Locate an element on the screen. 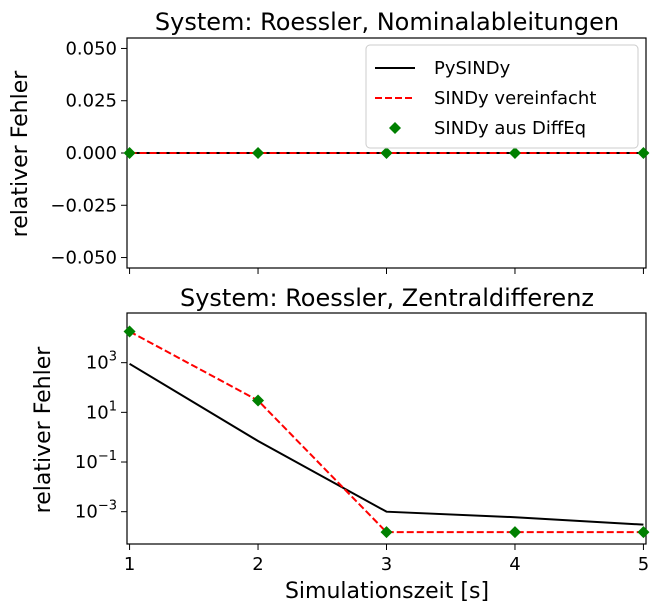  top-panel-y-tick-label: 0.025 is located at coordinates (91, 101).